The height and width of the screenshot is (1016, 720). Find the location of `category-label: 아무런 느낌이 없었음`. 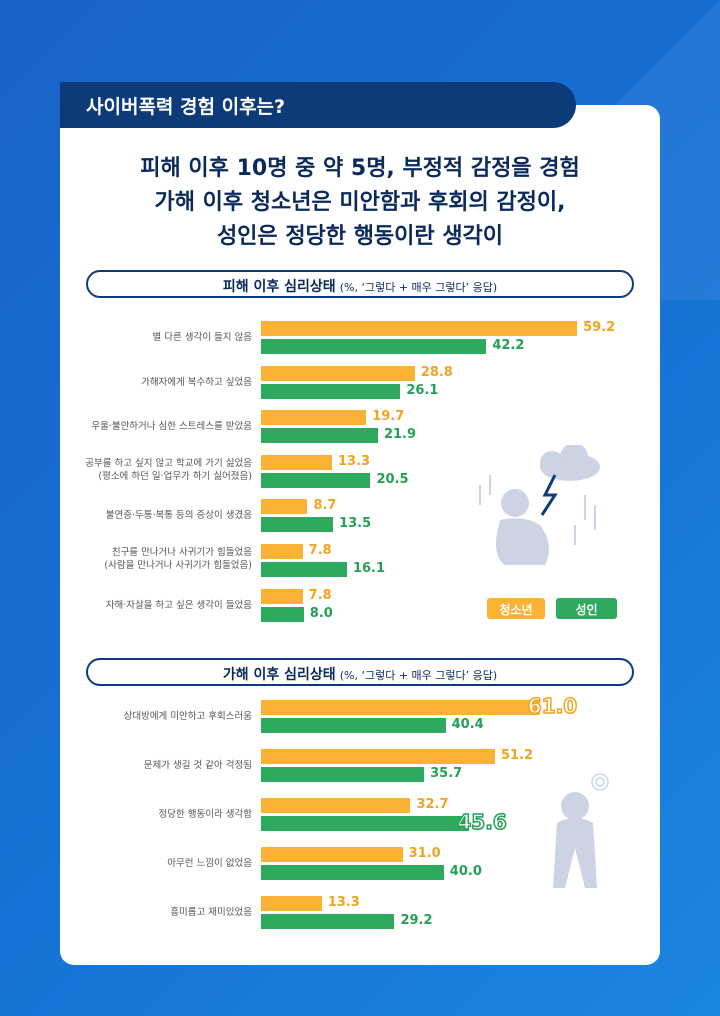

category-label: 아무런 느낌이 없었음 is located at coordinates (209, 863).